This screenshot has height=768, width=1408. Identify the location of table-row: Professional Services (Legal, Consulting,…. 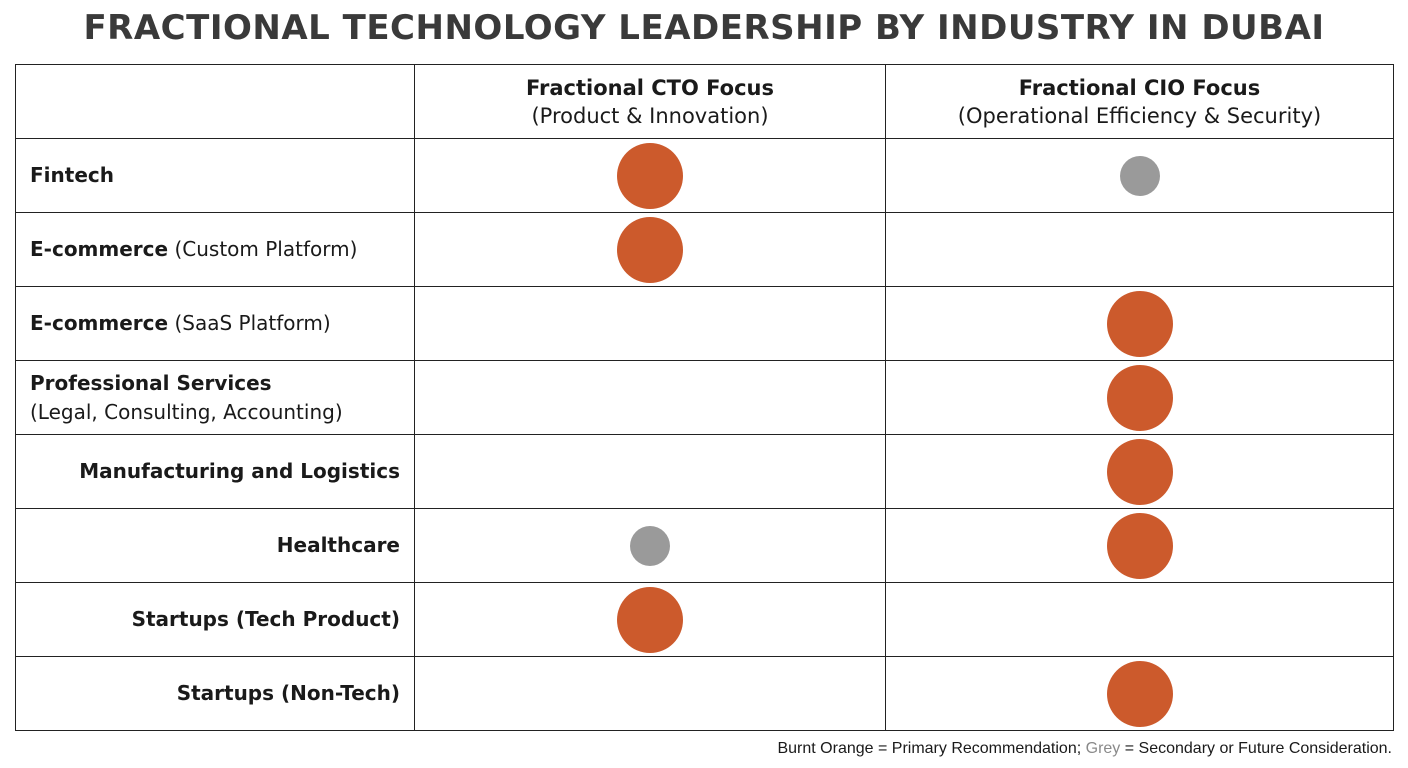
(704, 397).